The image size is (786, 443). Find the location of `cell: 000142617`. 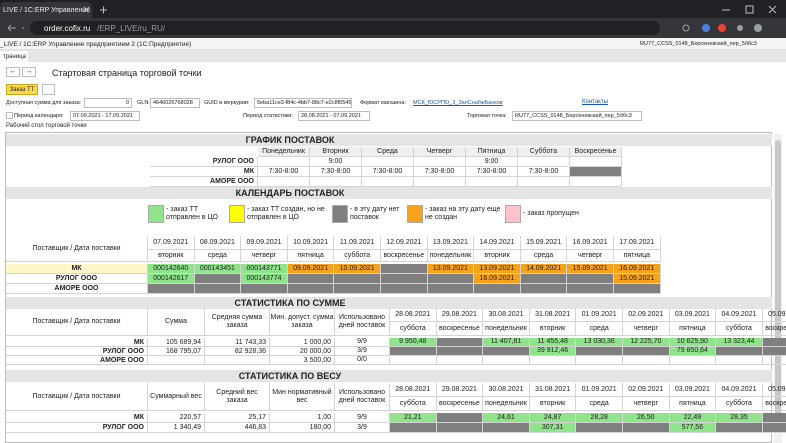

cell: 000142617 is located at coordinates (171, 279).